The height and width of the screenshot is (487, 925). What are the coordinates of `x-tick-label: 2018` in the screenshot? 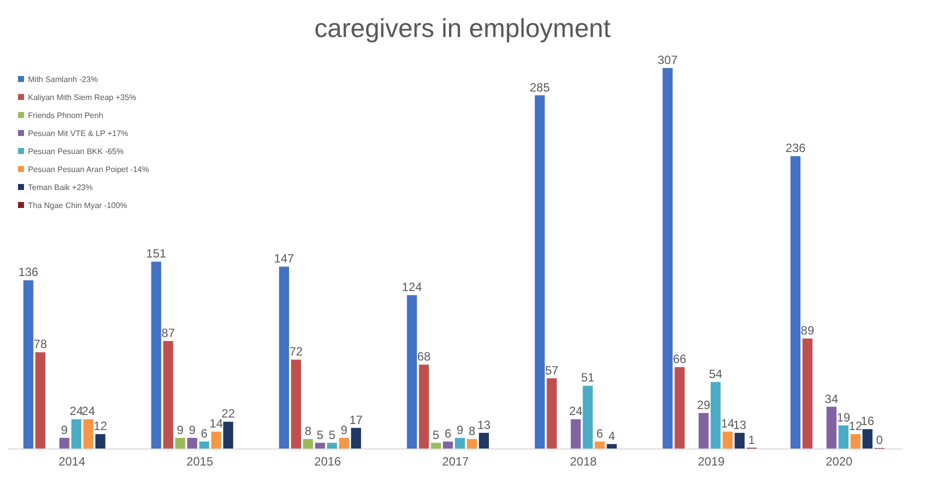 It's located at (584, 461).